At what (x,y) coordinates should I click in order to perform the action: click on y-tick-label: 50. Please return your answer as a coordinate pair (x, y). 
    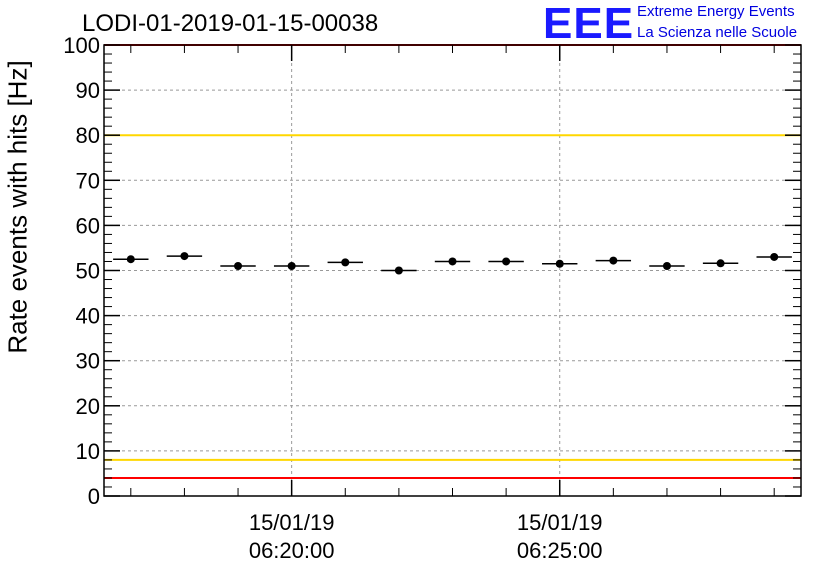
    Looking at the image, I should click on (88, 271).